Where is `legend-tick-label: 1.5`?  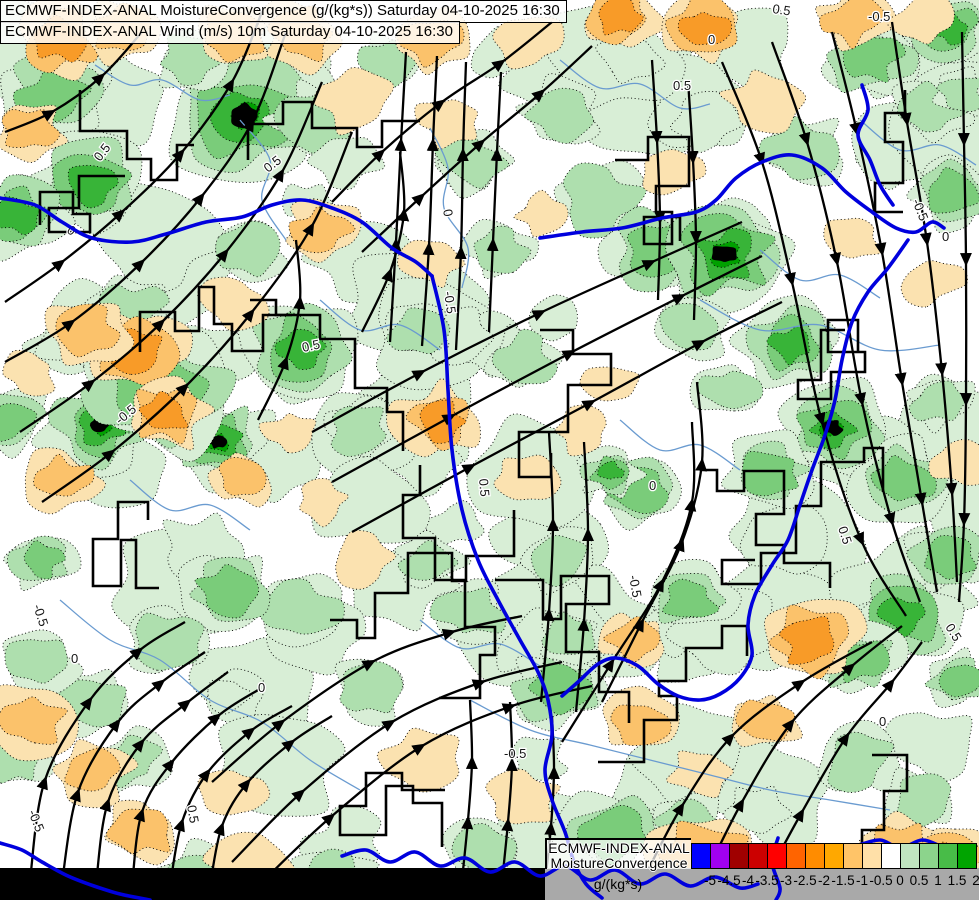
legend-tick-label: 1.5 is located at coordinates (957, 880).